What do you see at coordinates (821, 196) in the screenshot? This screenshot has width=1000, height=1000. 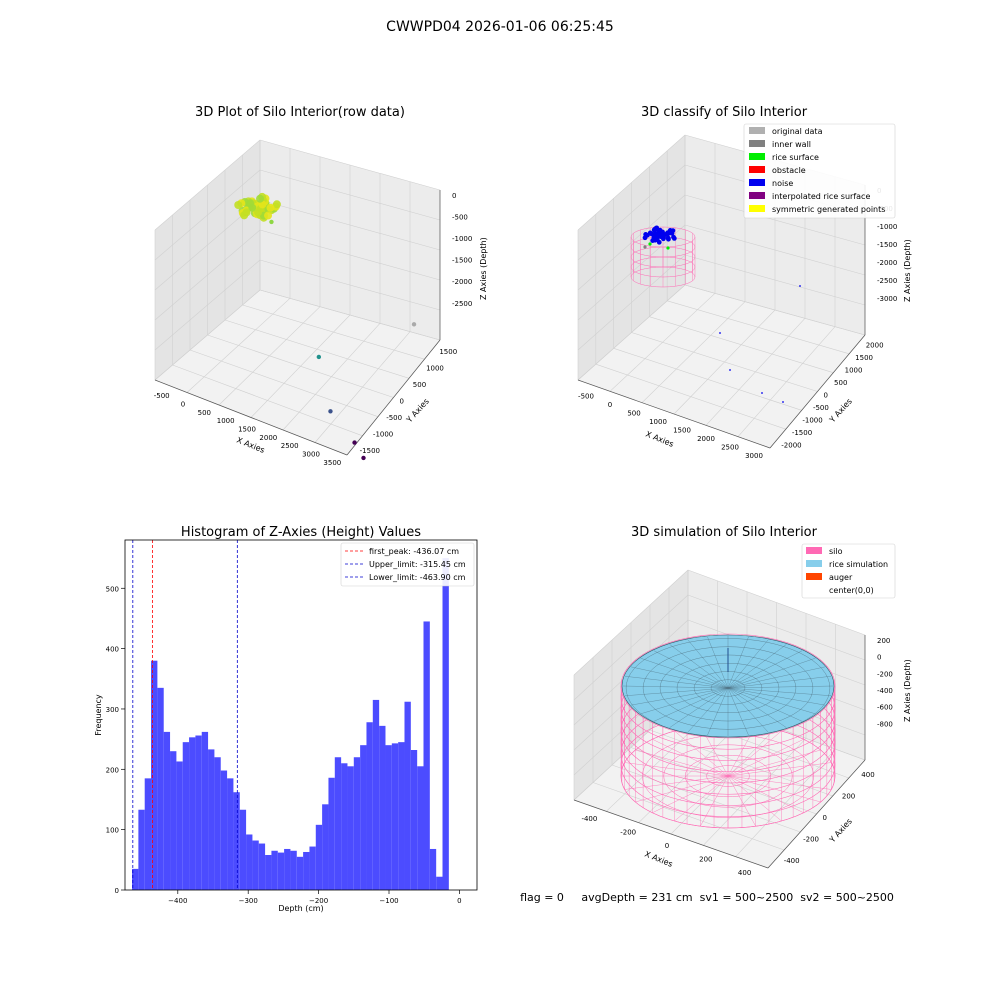 I see `classify-legend-label: interpolated rice surface` at bounding box center [821, 196].